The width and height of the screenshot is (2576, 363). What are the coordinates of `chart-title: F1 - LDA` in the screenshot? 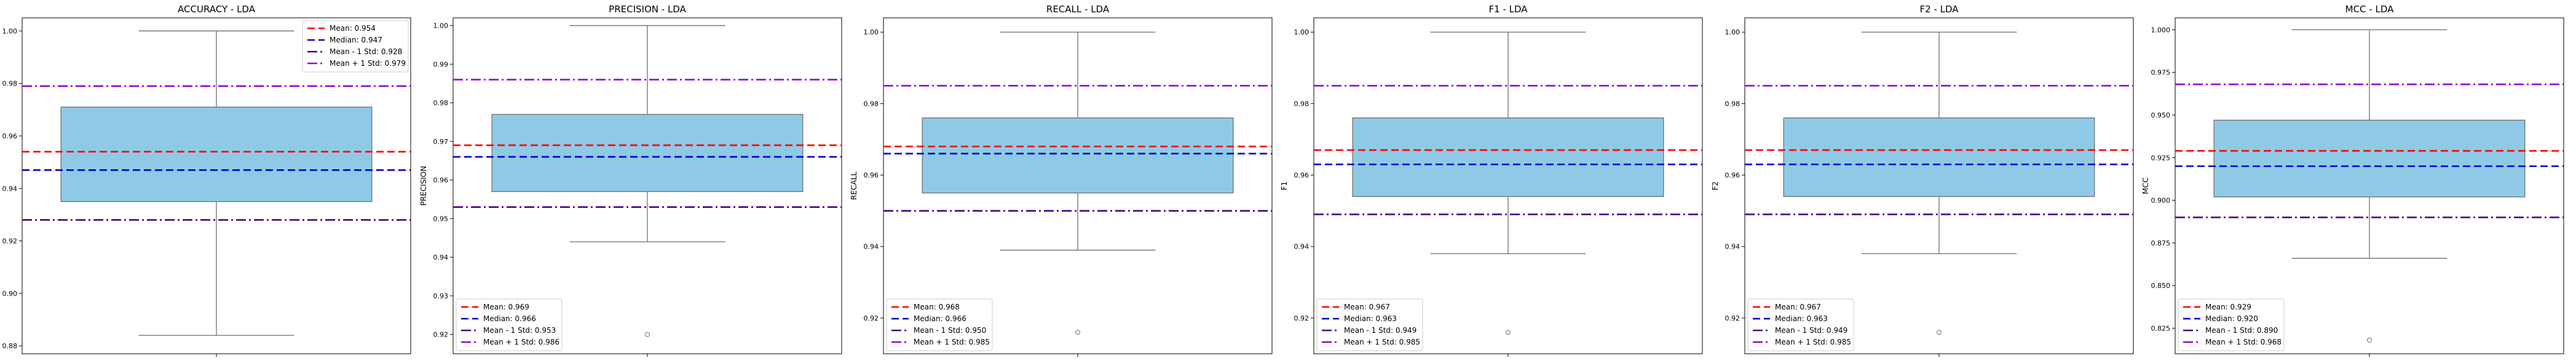 It's located at (1508, 9).